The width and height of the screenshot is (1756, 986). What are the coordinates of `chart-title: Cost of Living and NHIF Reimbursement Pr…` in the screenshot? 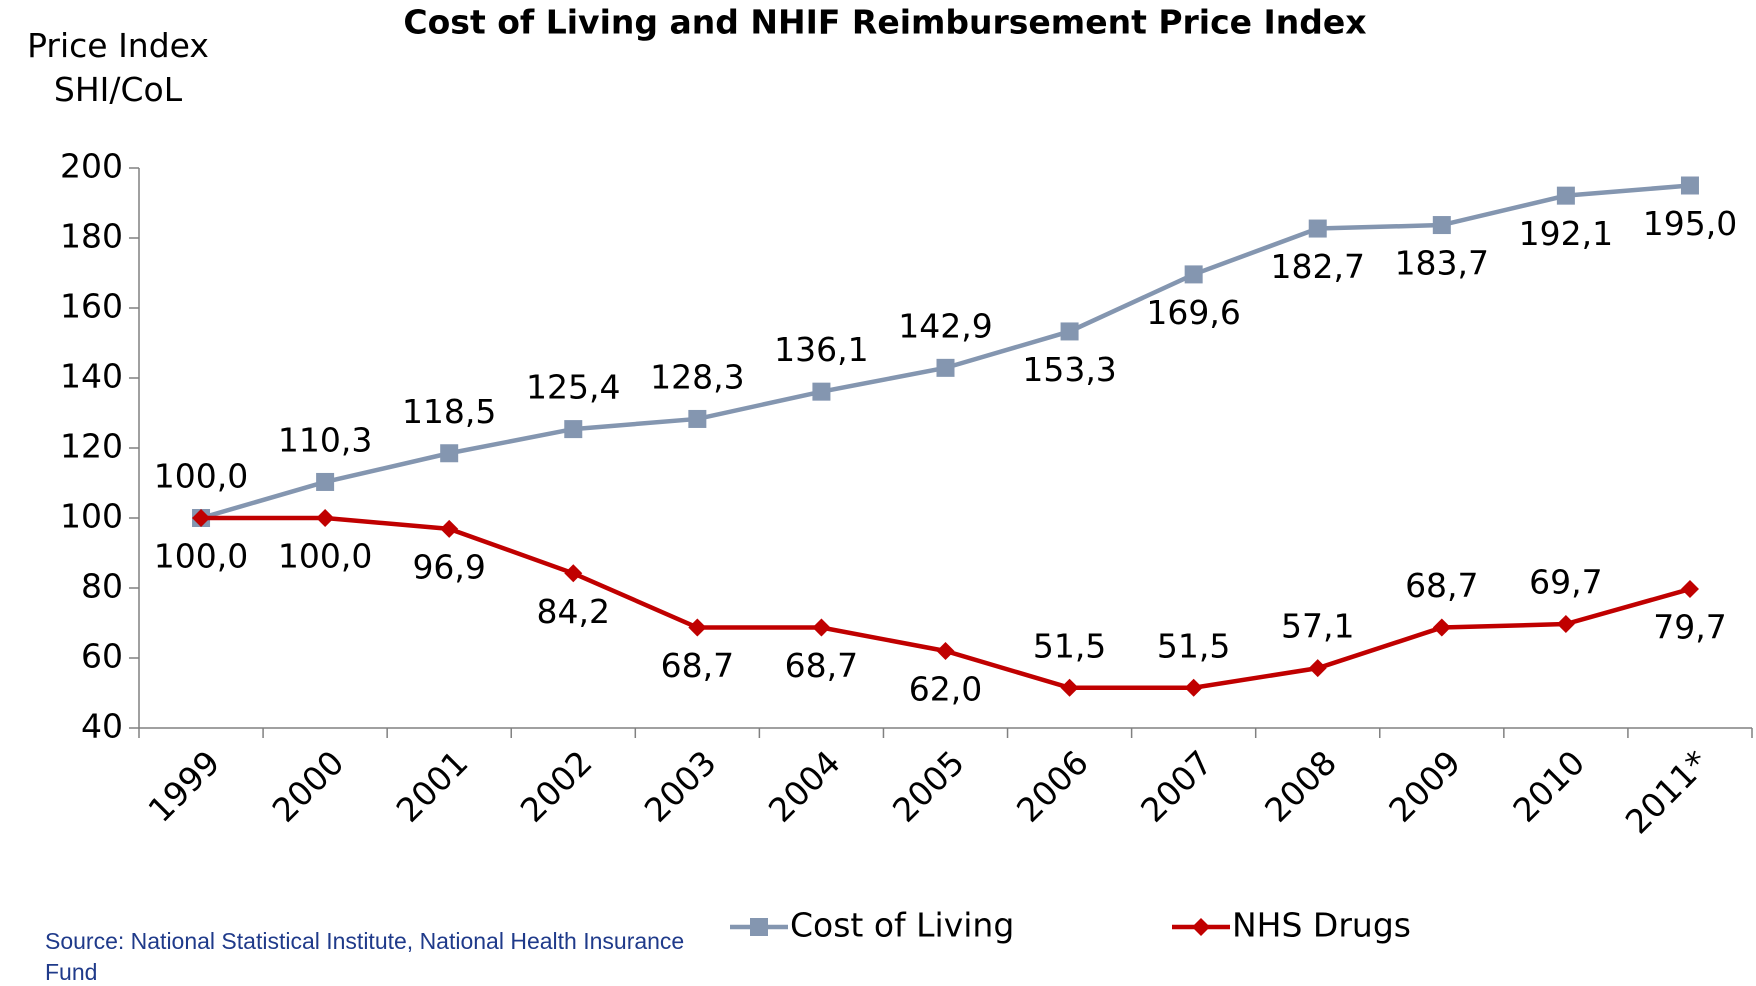 It's located at (884, 22).